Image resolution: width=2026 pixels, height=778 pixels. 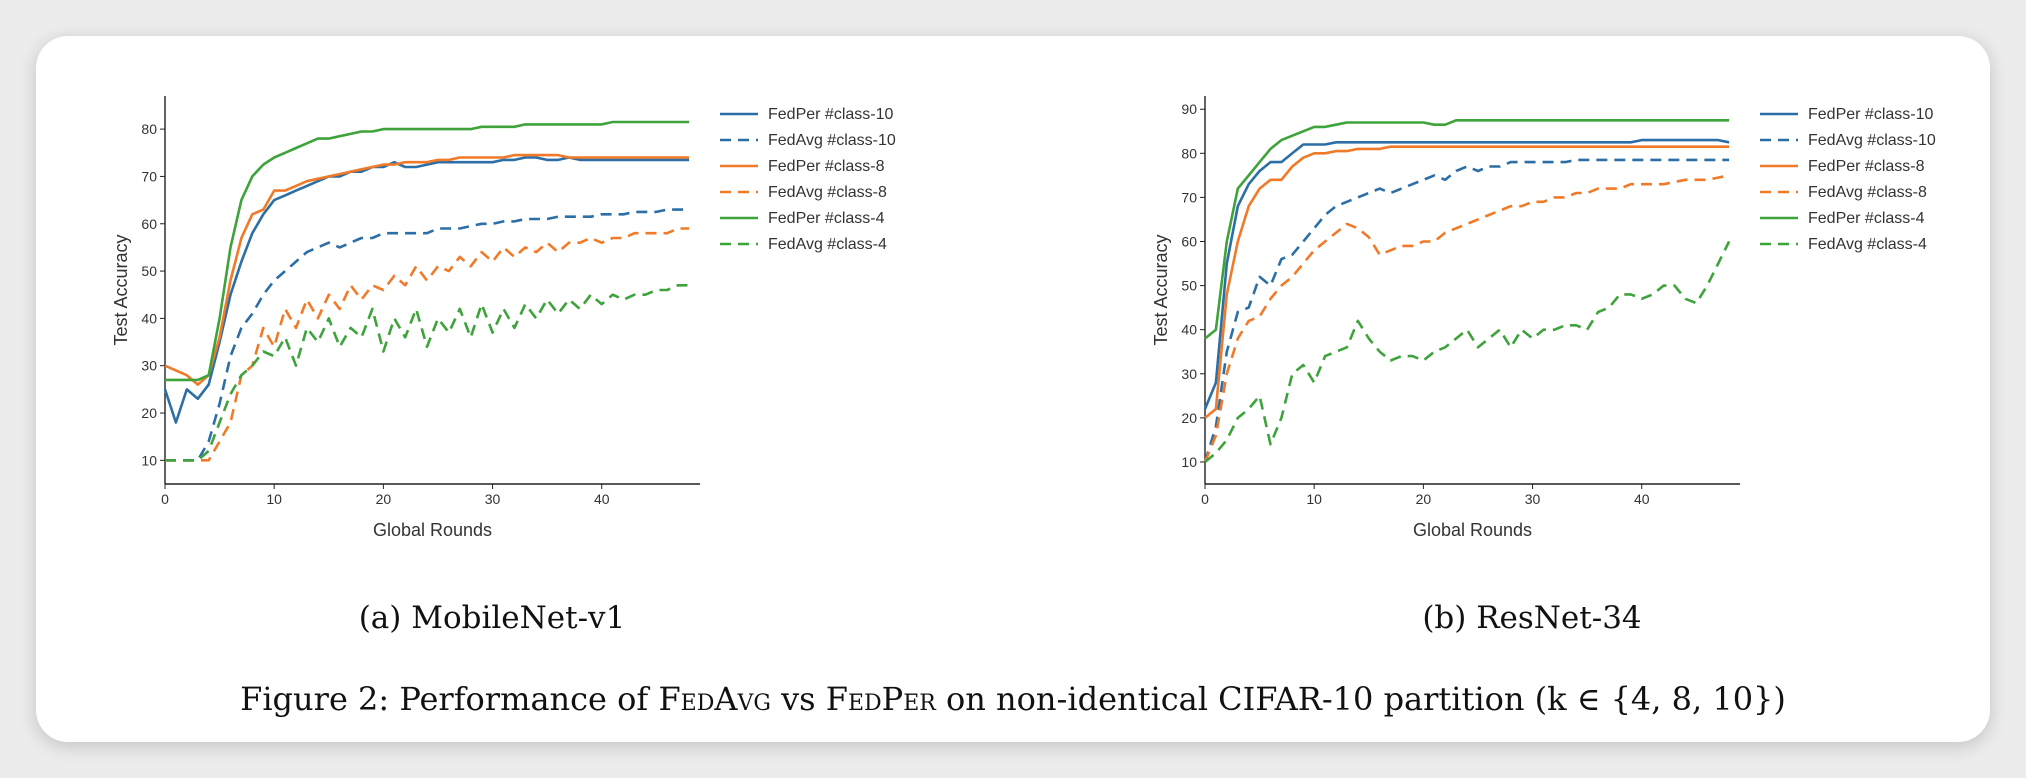 What do you see at coordinates (798, 699) in the screenshot?
I see `caption-vs: vs` at bounding box center [798, 699].